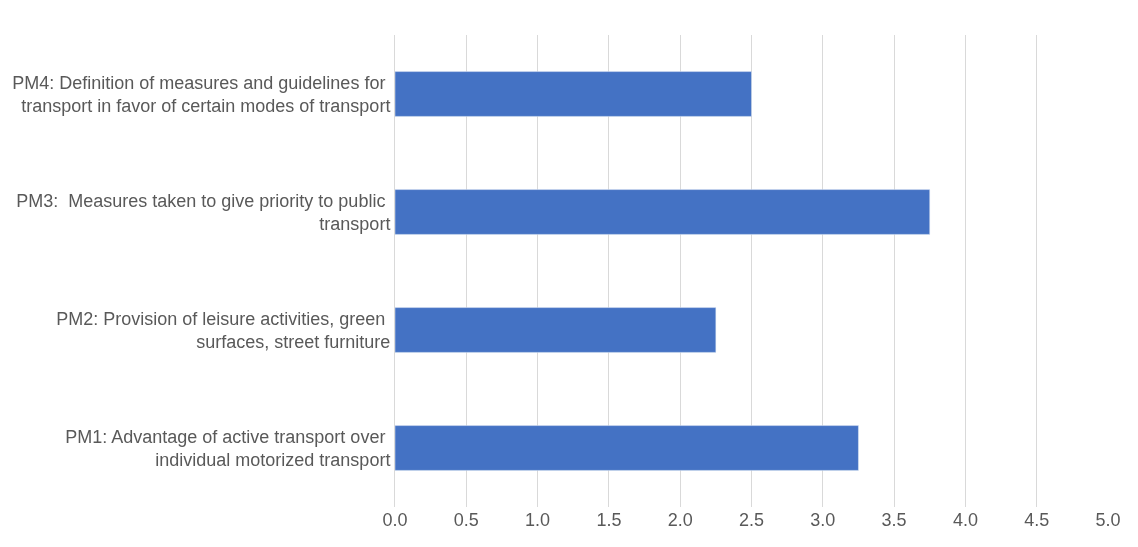 The width and height of the screenshot is (1138, 547). What do you see at coordinates (965, 520) in the screenshot?
I see `x-tick-label: 4.0` at bounding box center [965, 520].